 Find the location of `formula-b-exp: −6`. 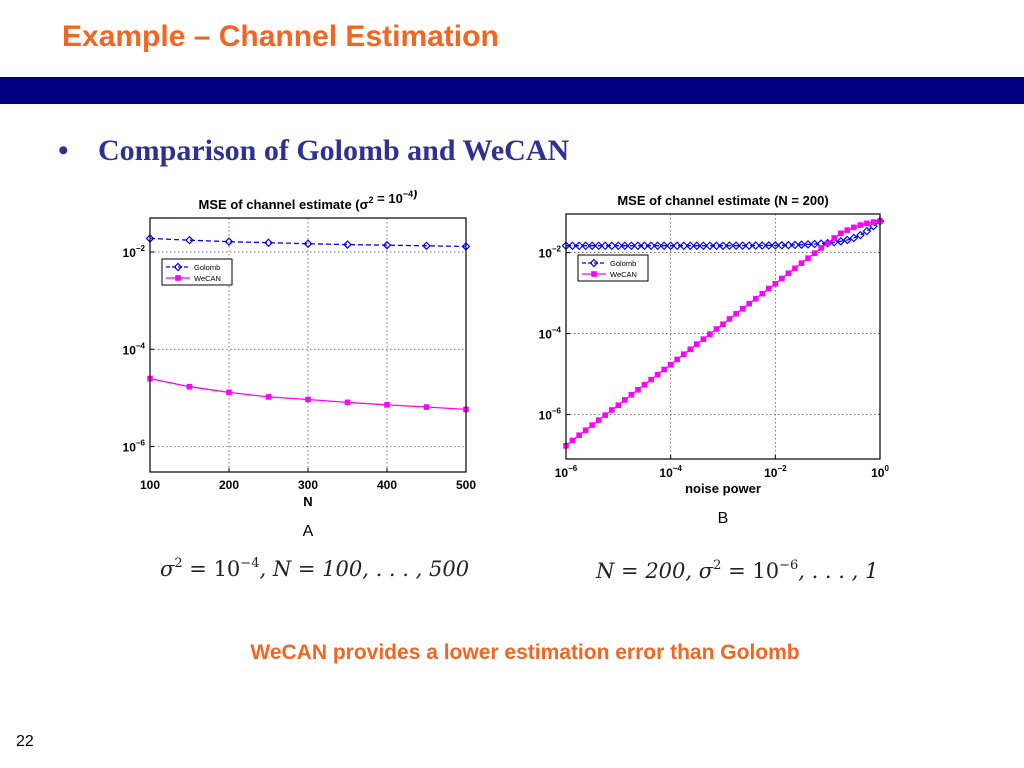

formula-b-exp: −6 is located at coordinates (789, 565).